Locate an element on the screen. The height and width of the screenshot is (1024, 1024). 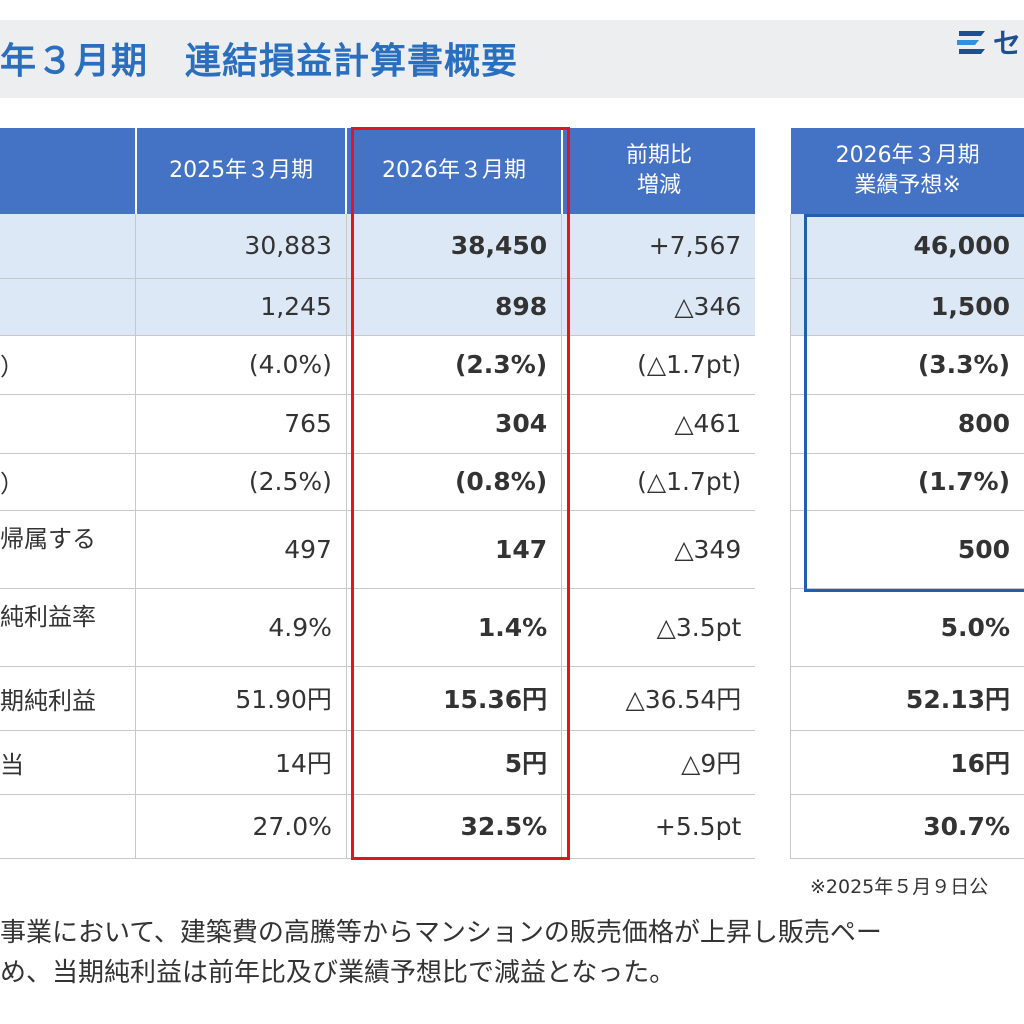
cell-fy2025: 30,883 is located at coordinates (241, 246).